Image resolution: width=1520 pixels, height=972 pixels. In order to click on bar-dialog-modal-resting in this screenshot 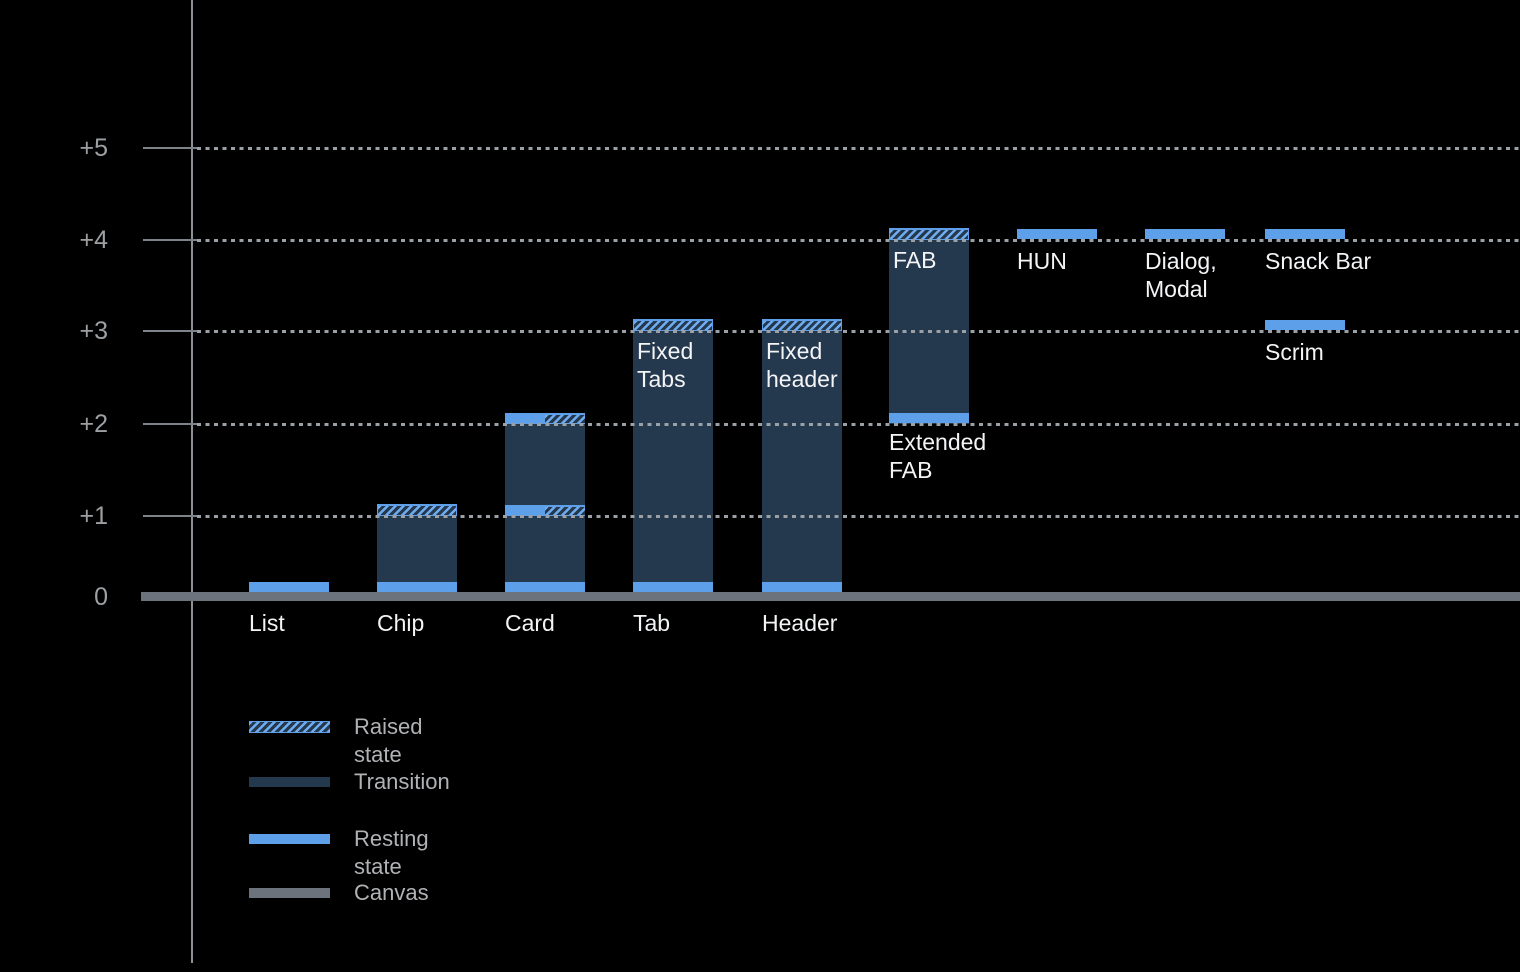, I will do `click(1185, 234)`.